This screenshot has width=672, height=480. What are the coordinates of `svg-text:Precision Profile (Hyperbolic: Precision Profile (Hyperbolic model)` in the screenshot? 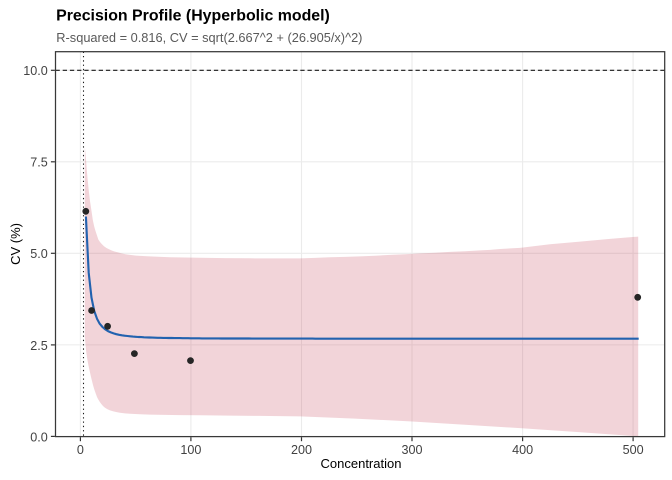 It's located at (193, 15).